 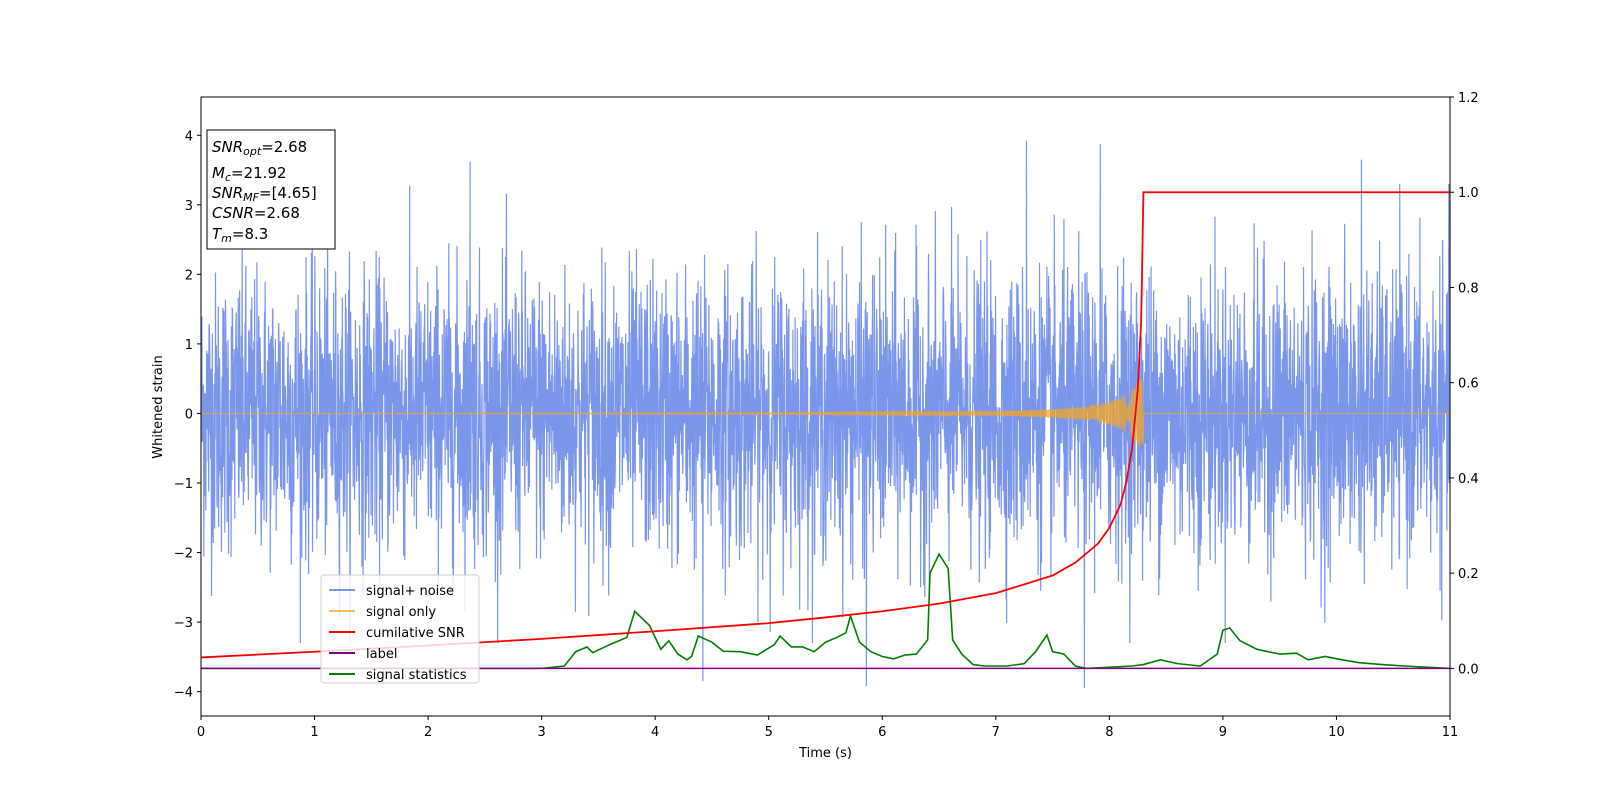 I want to click on legend-entry-cumulative-snr: cumilative SNR, so click(x=397, y=633).